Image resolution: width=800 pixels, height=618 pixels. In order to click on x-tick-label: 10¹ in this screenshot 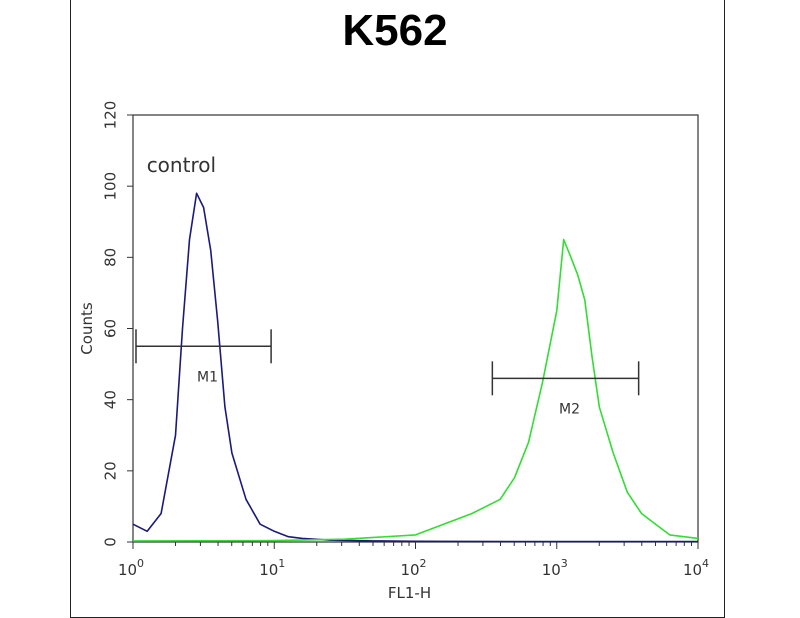, I will do `click(272, 568)`.